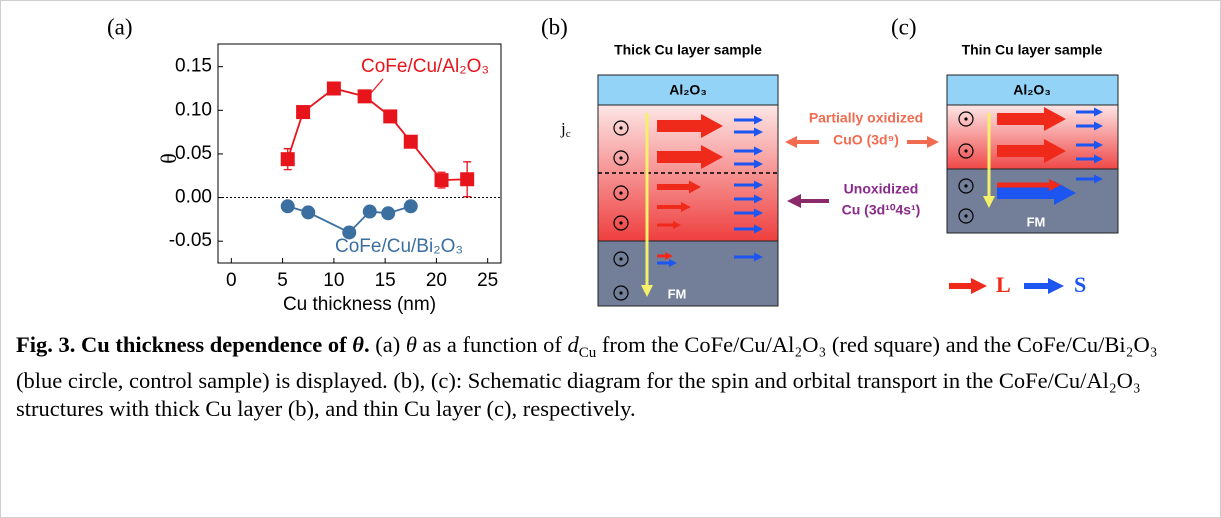 The image size is (1221, 518). Describe the element at coordinates (184, 344) in the screenshot. I see `heading-text: Fig. 3. Cu thickness dependence of` at that location.